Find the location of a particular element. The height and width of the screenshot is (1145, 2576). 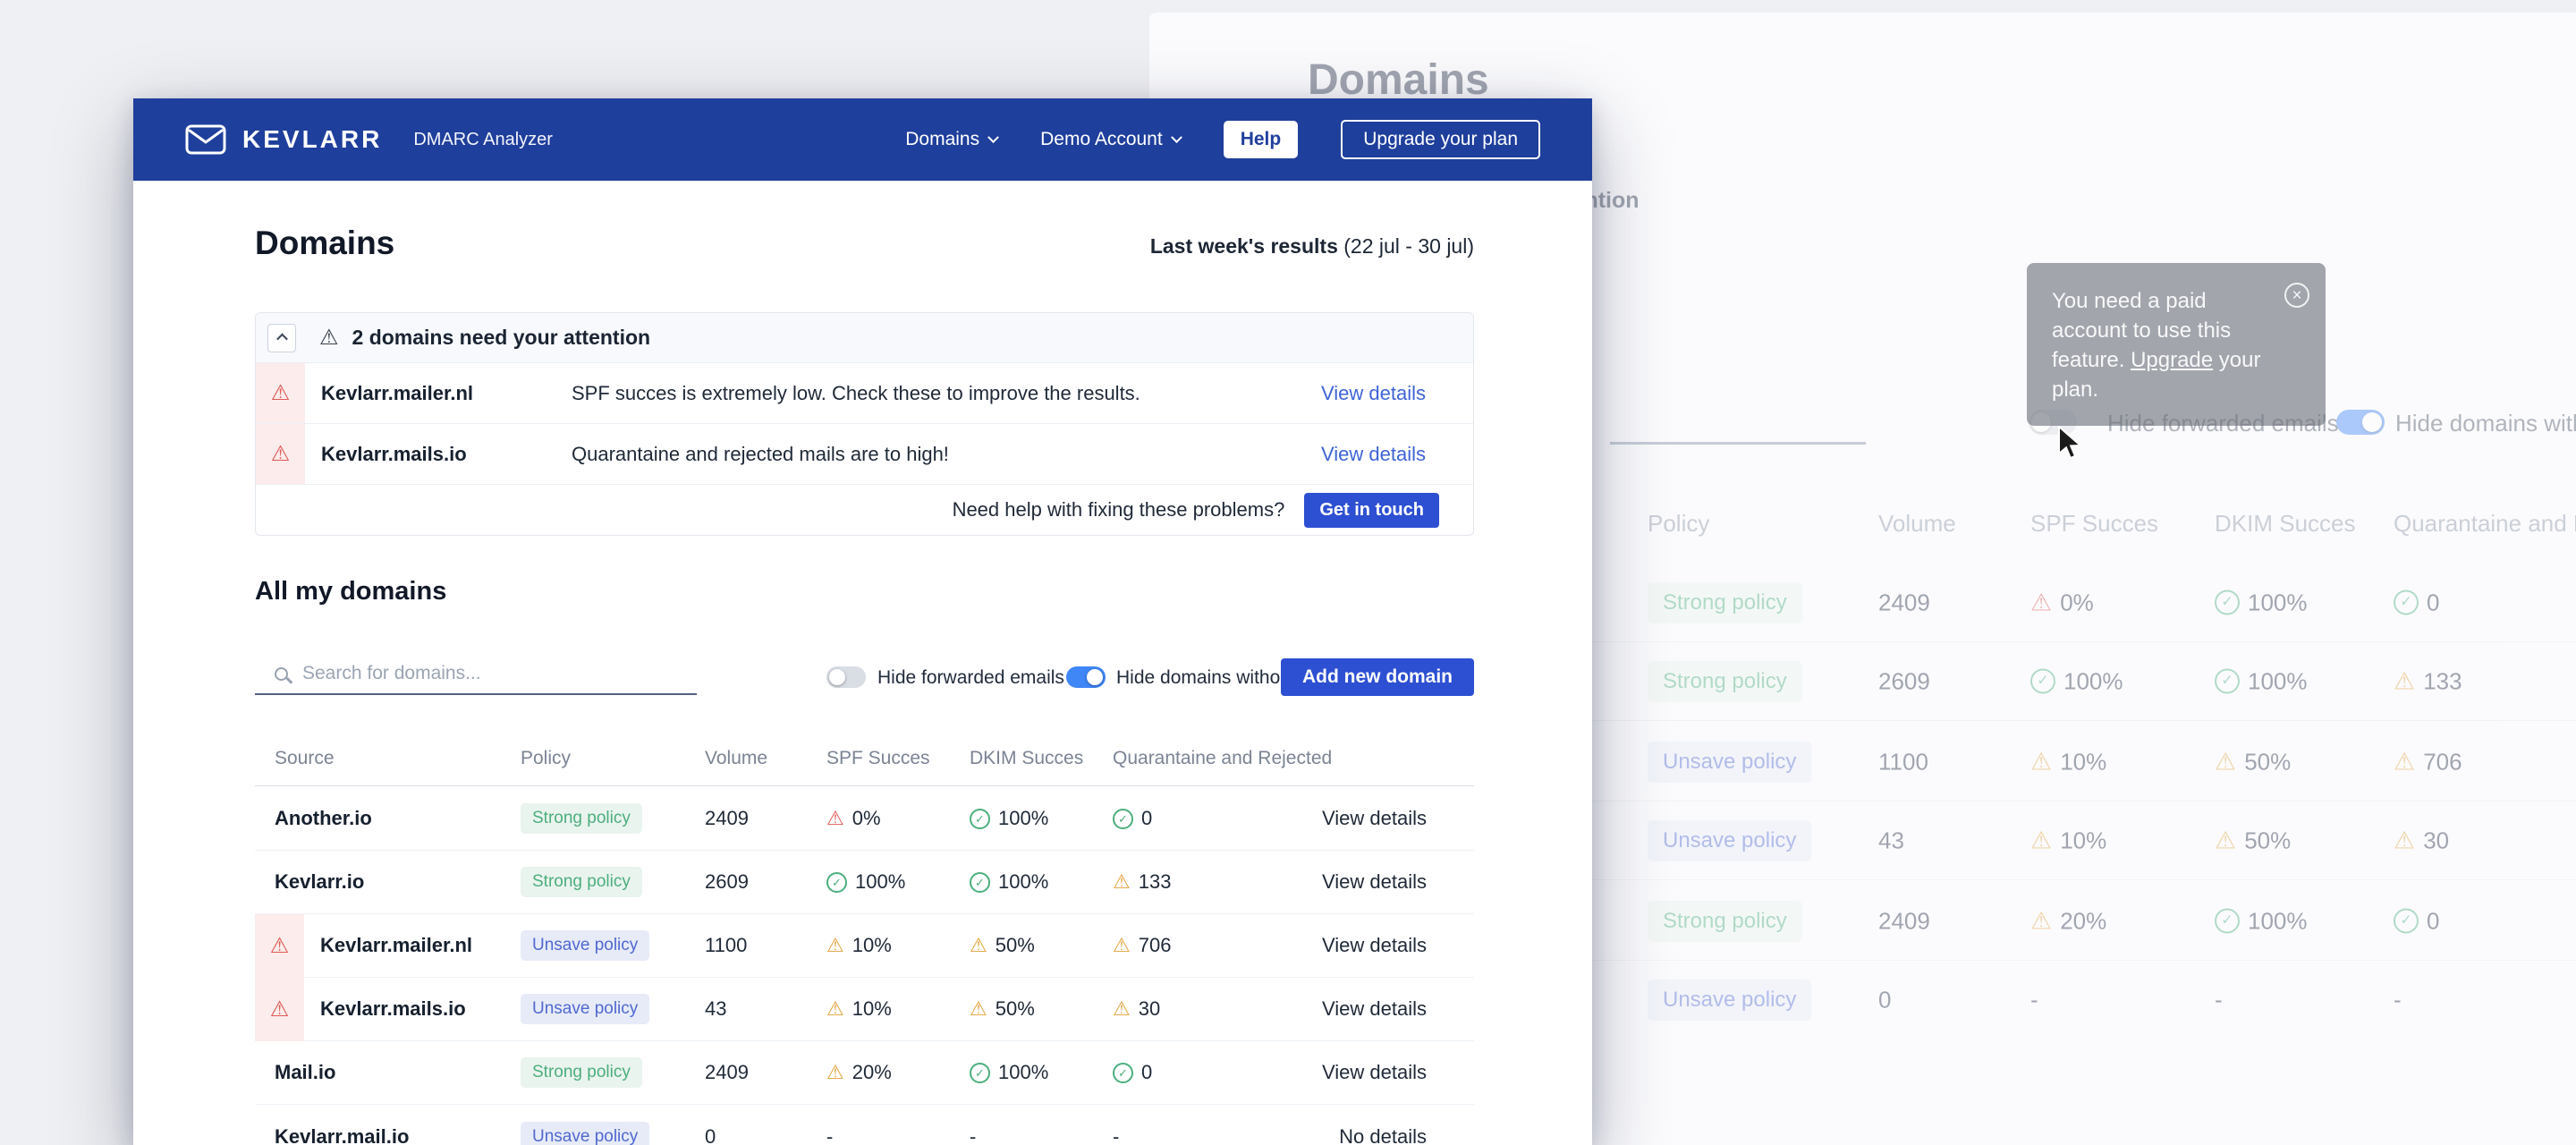

background-table-row: Unsave policy 0 - - - is located at coordinates (1862, 1000).